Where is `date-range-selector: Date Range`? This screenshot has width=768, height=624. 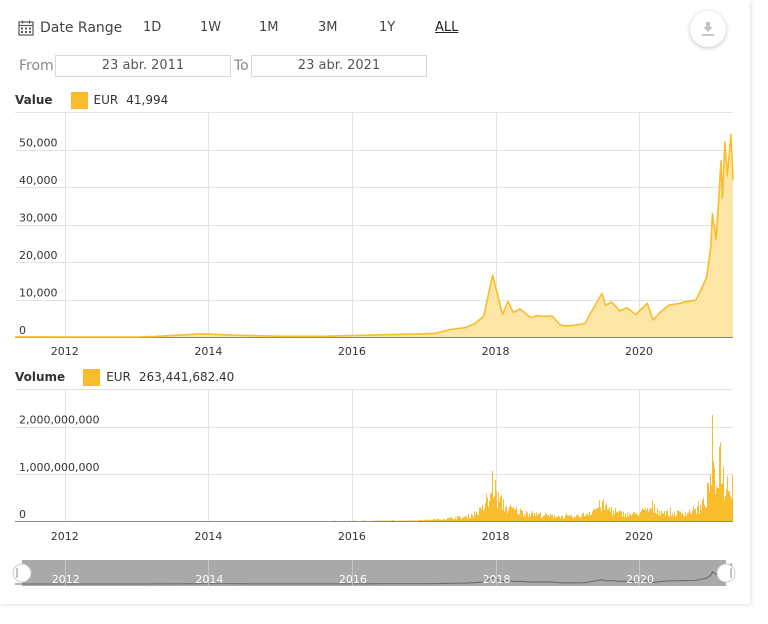 date-range-selector: Date Range is located at coordinates (70, 28).